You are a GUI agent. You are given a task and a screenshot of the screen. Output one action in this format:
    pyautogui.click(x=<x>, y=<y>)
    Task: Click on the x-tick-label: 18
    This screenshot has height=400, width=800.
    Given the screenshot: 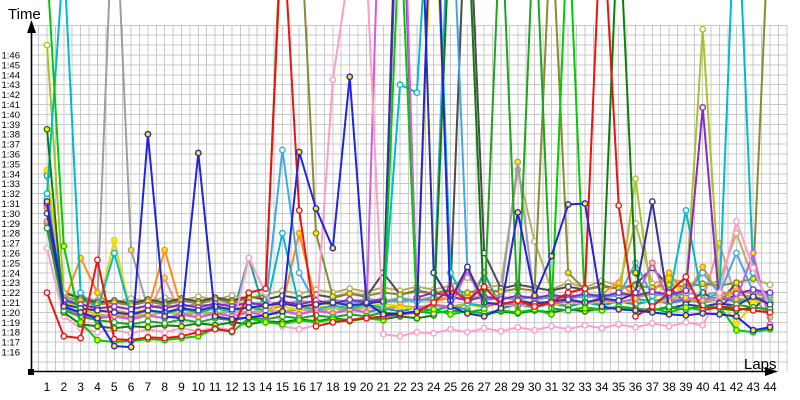 What is the action you would take?
    pyautogui.click(x=333, y=387)
    